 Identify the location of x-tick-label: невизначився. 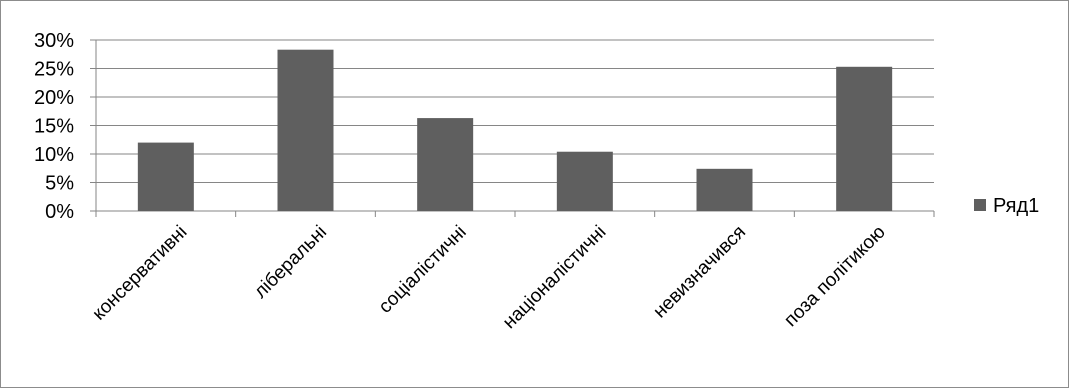
(699, 272).